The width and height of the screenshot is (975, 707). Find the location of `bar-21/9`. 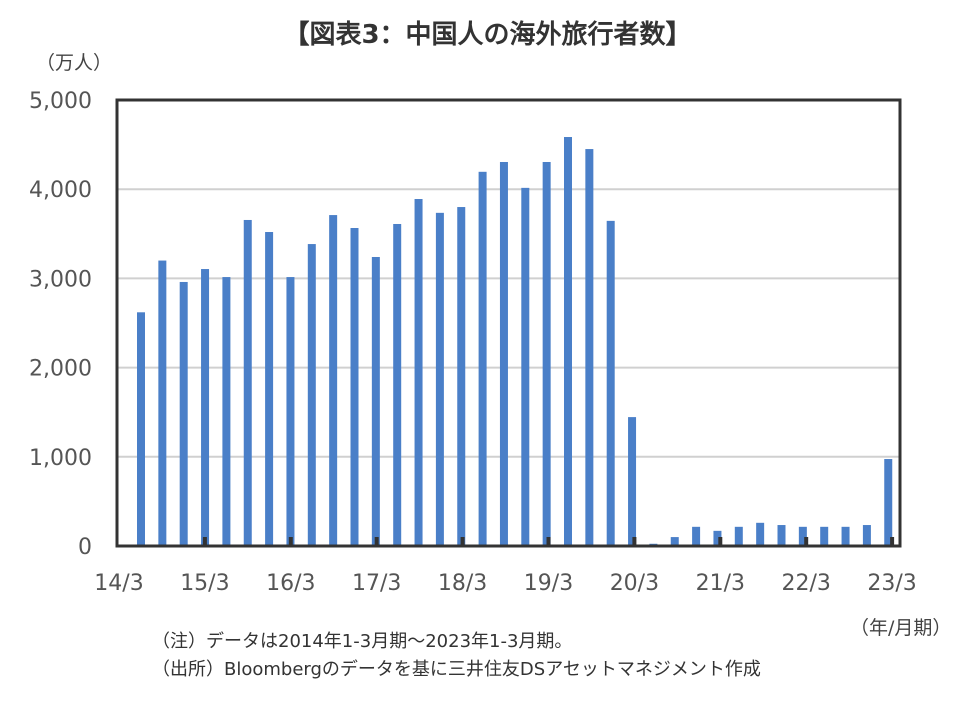

bar-21/9 is located at coordinates (760, 534).